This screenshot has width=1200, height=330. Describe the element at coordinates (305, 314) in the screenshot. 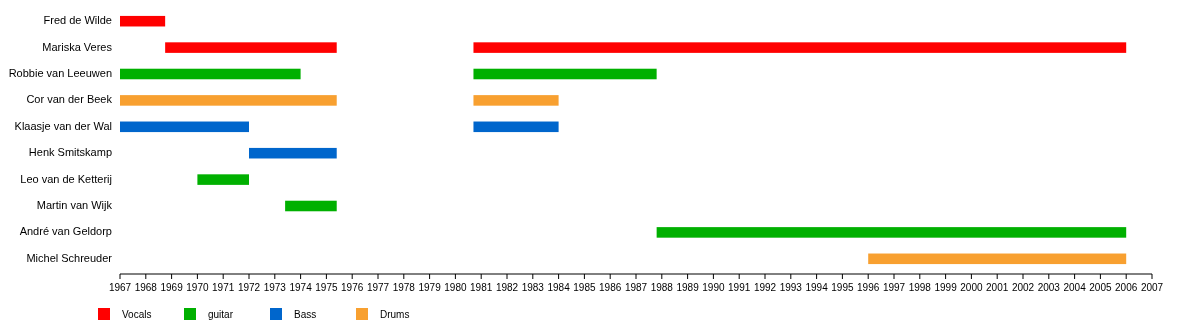

I see `legend-label: Bass` at that location.